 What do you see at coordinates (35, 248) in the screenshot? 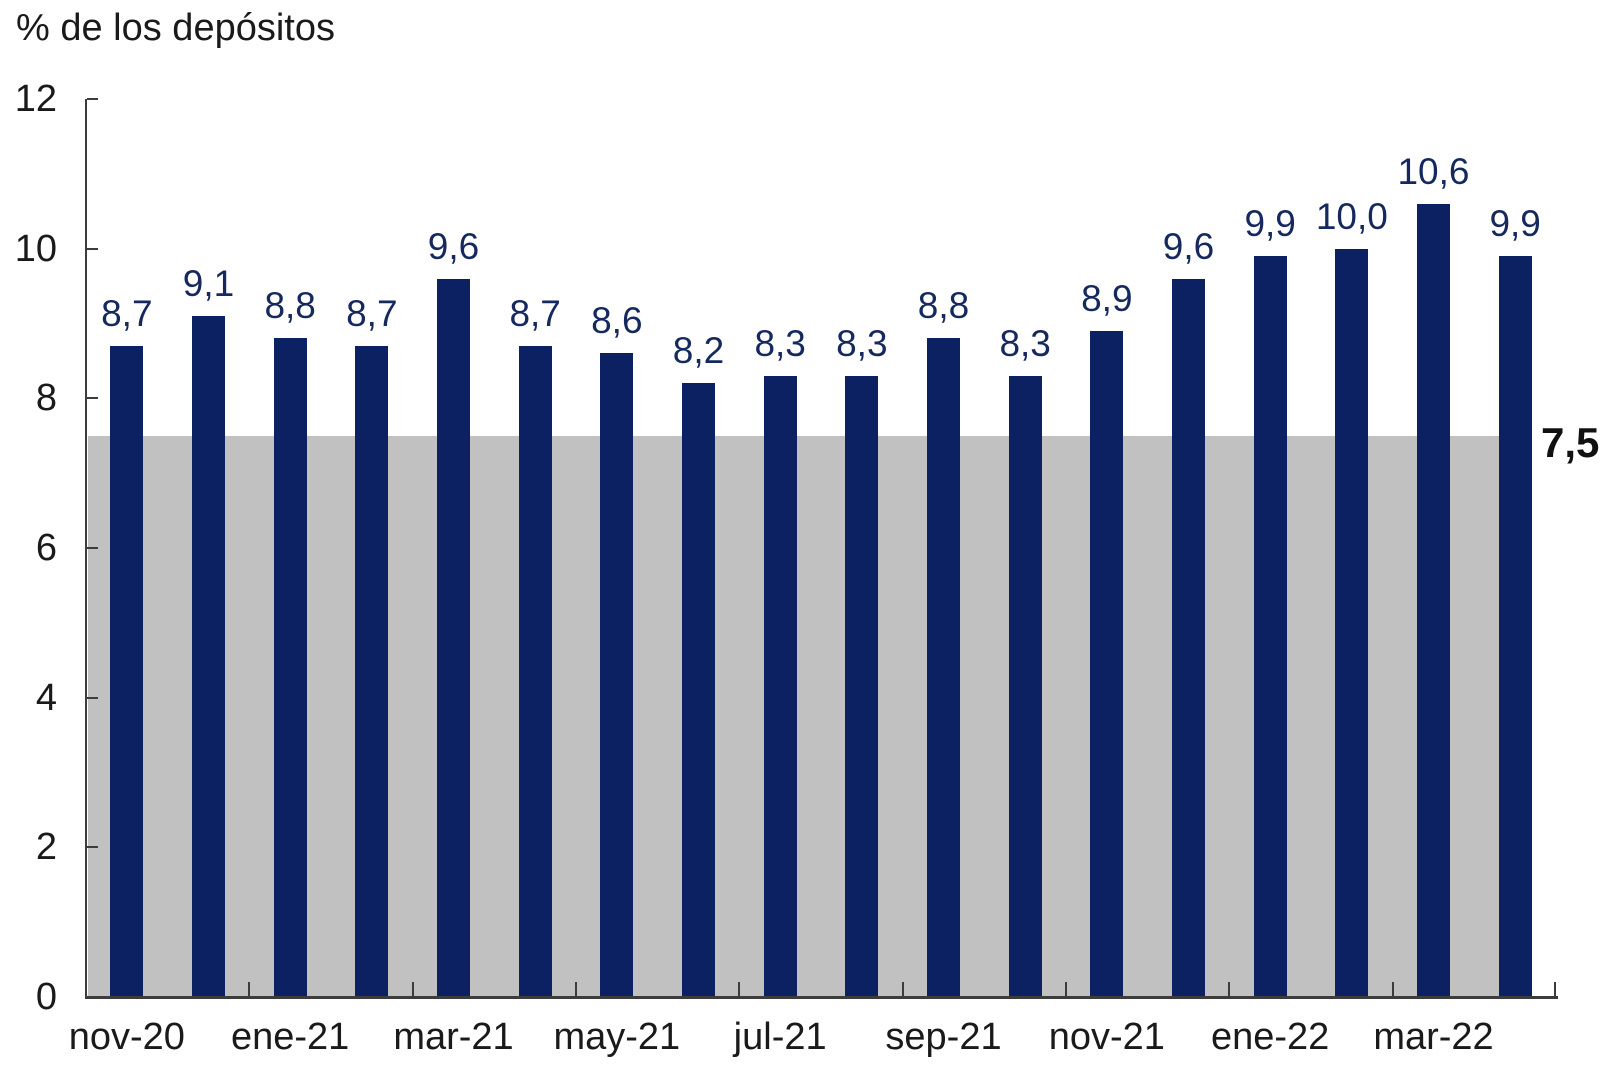
I see `y-axis-tick-label: 10` at bounding box center [35, 248].